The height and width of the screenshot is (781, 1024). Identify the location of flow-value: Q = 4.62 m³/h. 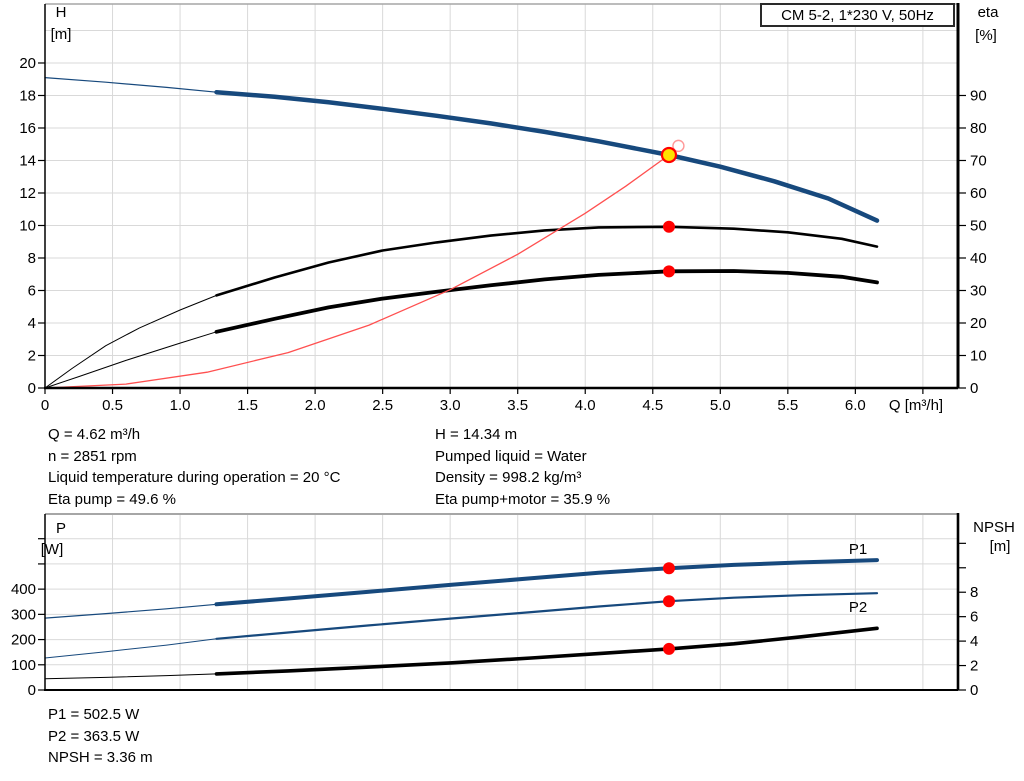
(94, 434).